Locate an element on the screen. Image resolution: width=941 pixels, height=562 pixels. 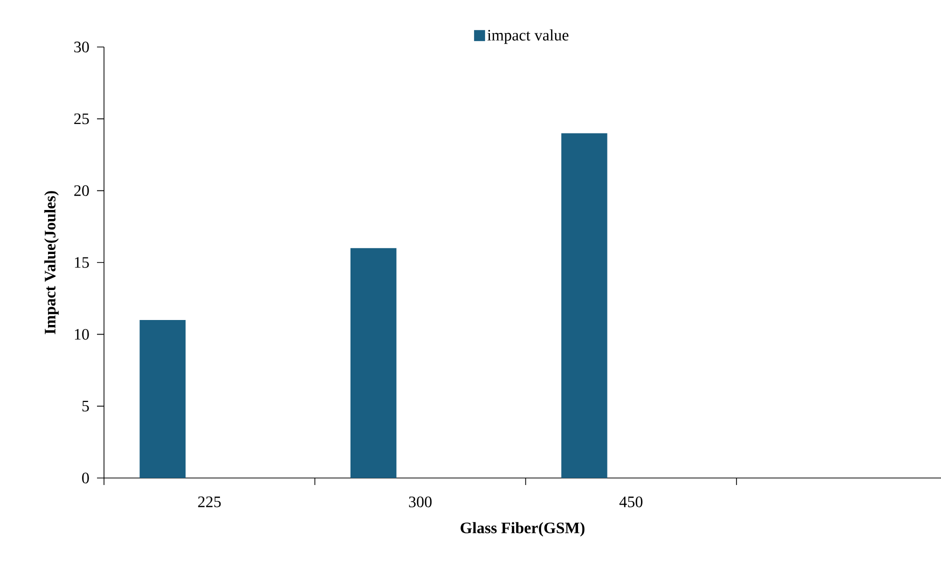
x-axis-title: Glass Fiber(GSM) is located at coordinates (522, 529).